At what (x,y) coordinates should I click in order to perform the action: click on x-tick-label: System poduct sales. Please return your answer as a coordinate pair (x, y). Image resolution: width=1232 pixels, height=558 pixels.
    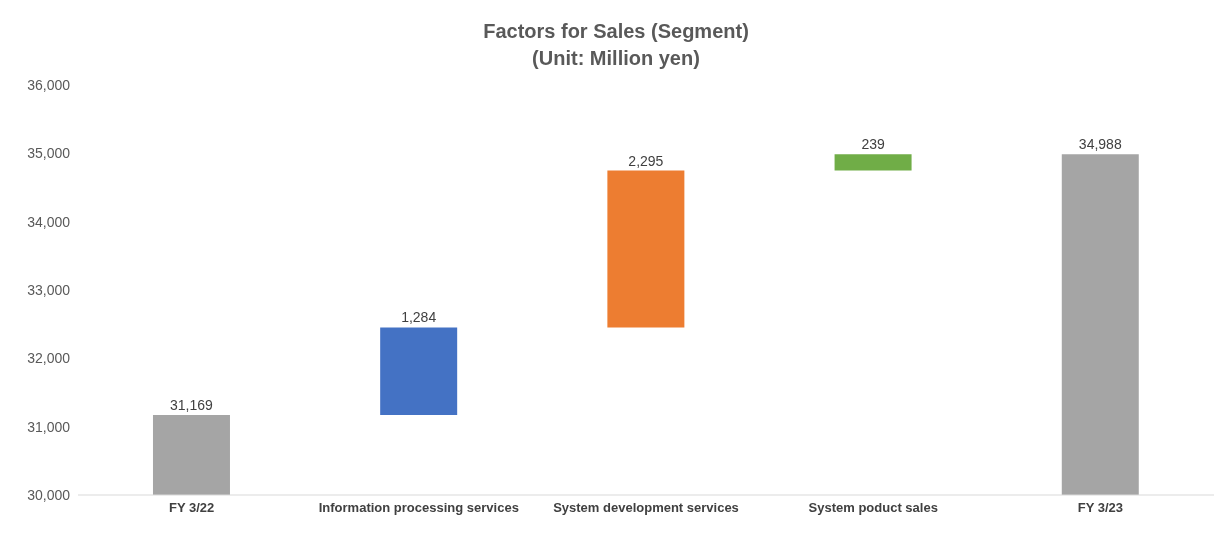
    Looking at the image, I should click on (873, 508).